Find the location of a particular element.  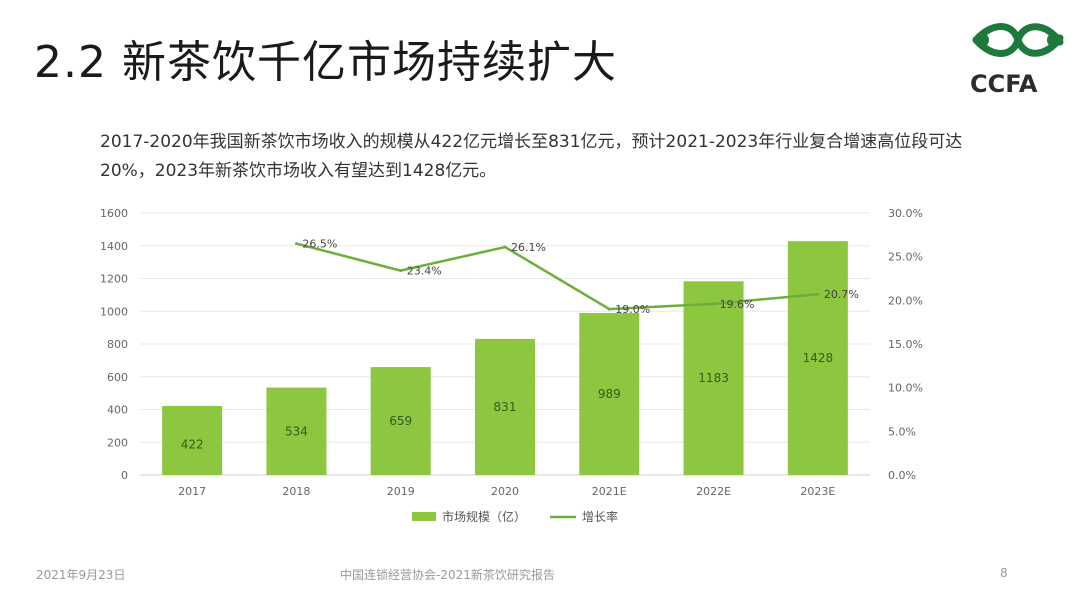

x-tick-label: 2019 is located at coordinates (401, 491).